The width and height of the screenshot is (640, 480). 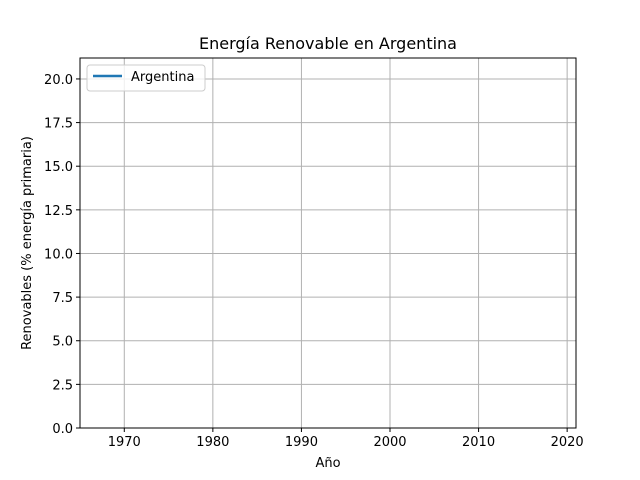 I want to click on y-axis-label: Renovables (% energía primaria), so click(x=27, y=243).